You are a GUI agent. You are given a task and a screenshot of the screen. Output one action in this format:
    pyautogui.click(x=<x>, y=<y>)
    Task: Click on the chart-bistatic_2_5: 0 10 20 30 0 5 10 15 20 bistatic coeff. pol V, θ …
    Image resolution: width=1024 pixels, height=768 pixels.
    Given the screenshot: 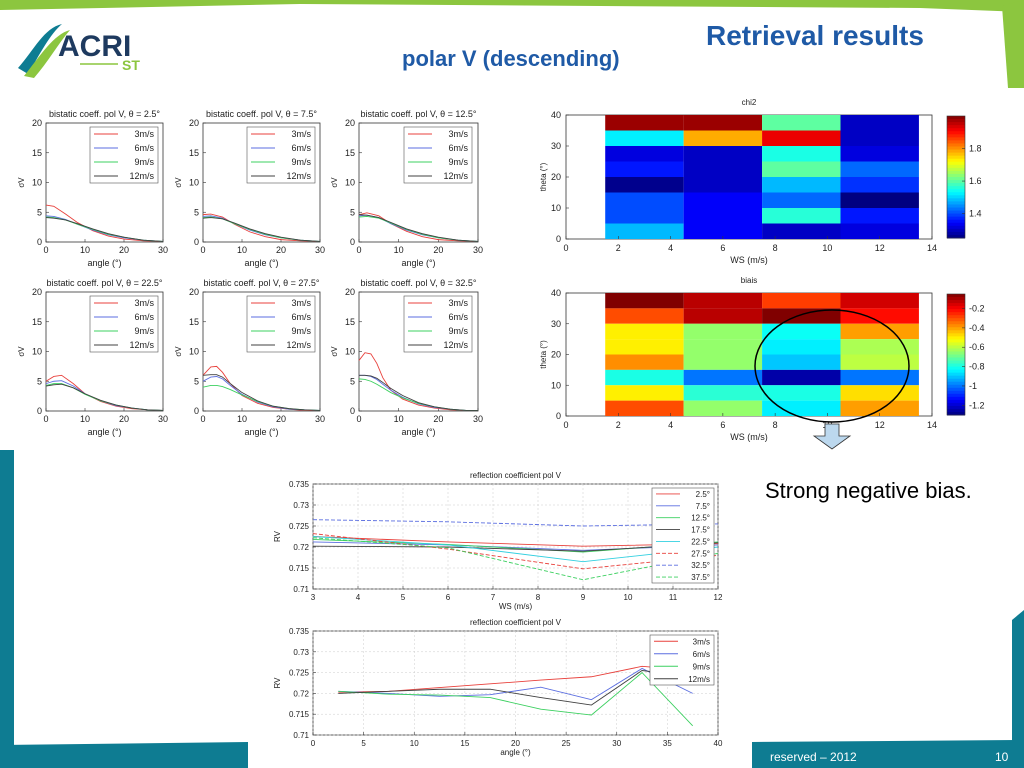 What is the action you would take?
    pyautogui.click(x=92, y=188)
    